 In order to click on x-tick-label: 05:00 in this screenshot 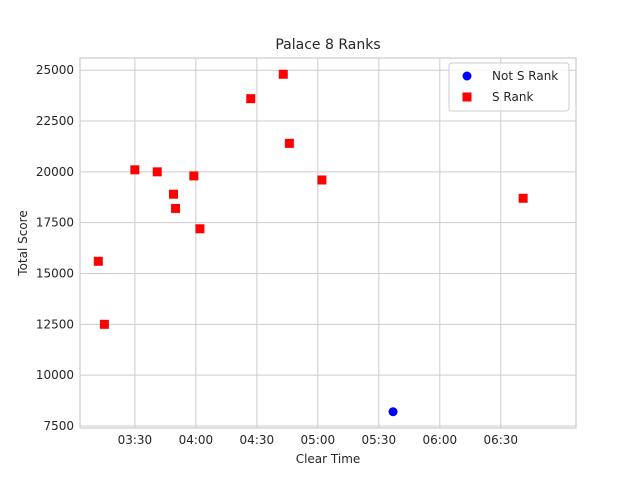, I will do `click(318, 440)`.